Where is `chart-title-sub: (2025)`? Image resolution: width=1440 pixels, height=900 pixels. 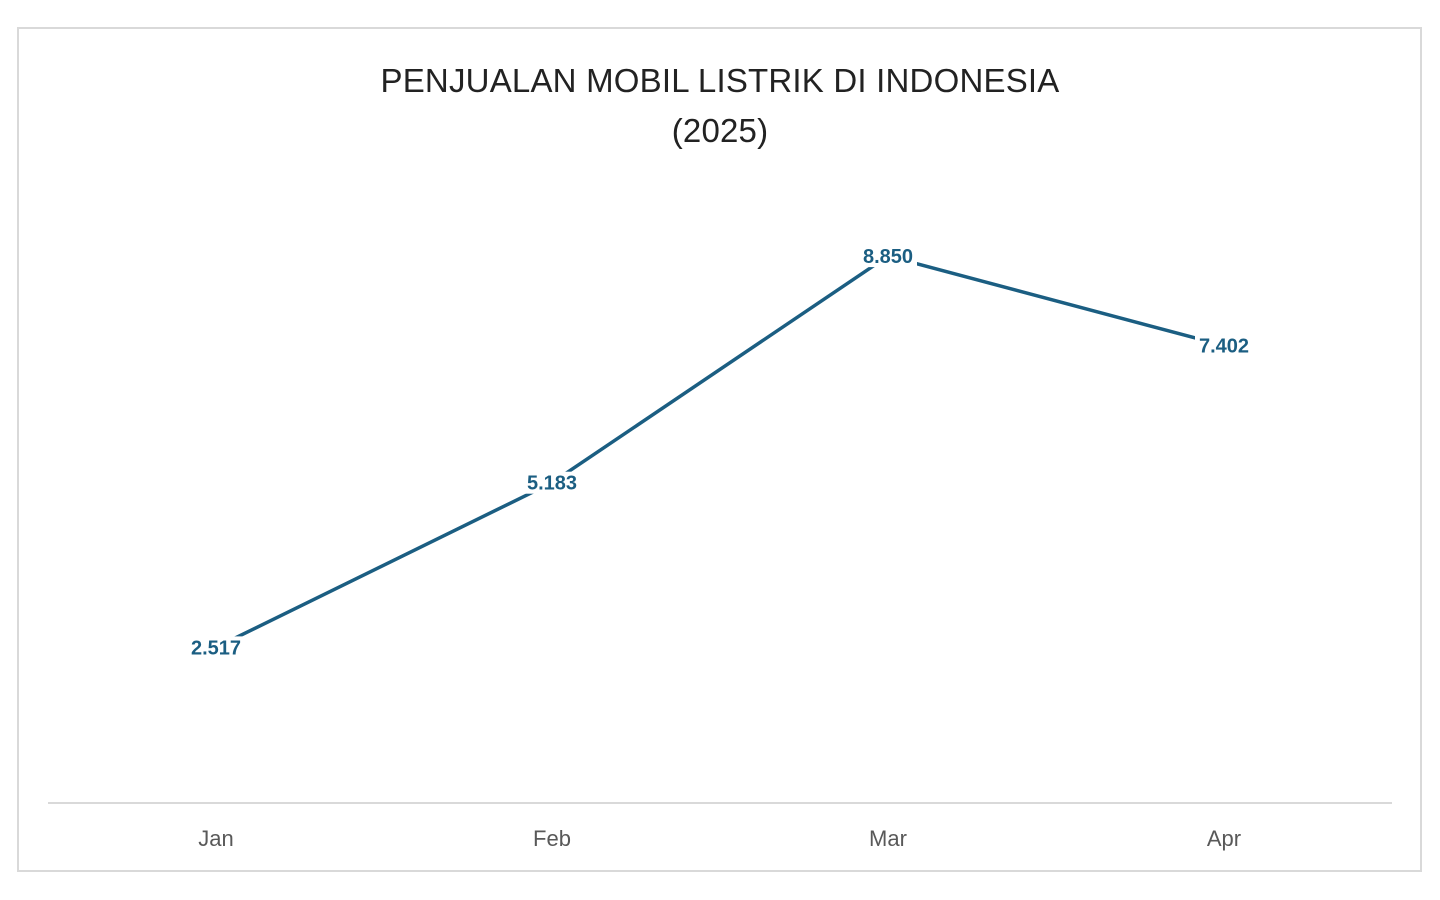 chart-title-sub: (2025) is located at coordinates (720, 130).